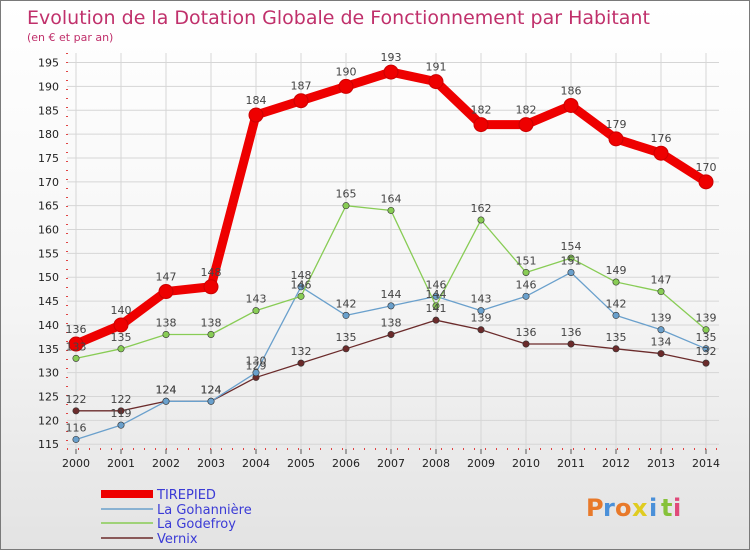 The image size is (750, 551). Describe the element at coordinates (48, 277) in the screenshot. I see `y-tick-label: 150` at that location.